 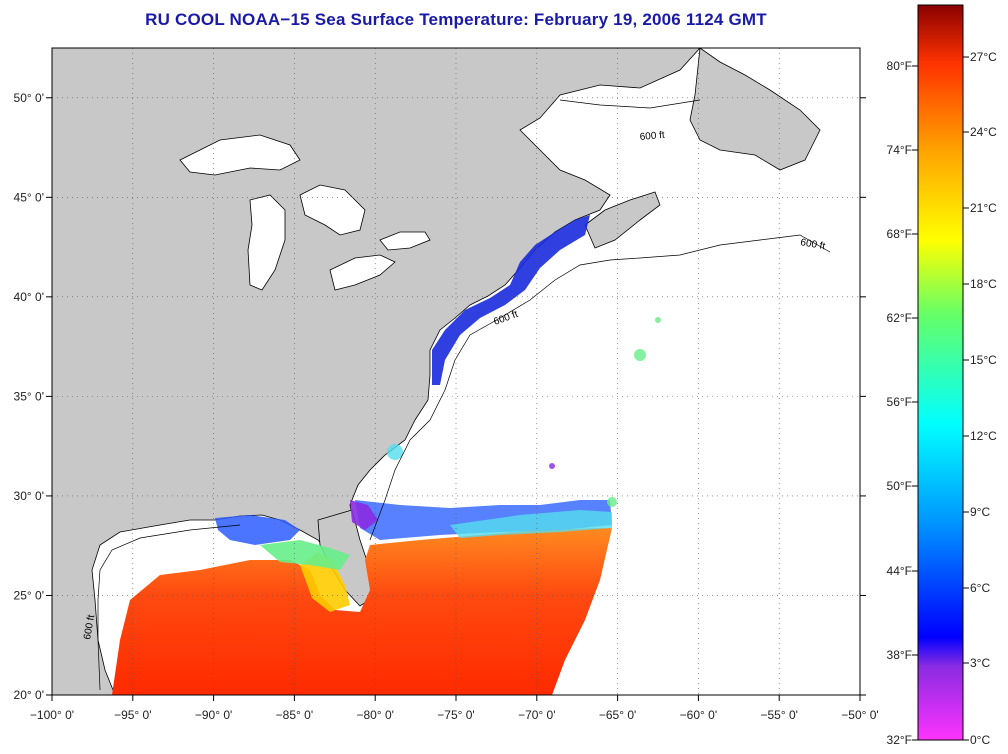 What do you see at coordinates (52, 715) in the screenshot?
I see `lon-tick-label: −100° 0'` at bounding box center [52, 715].